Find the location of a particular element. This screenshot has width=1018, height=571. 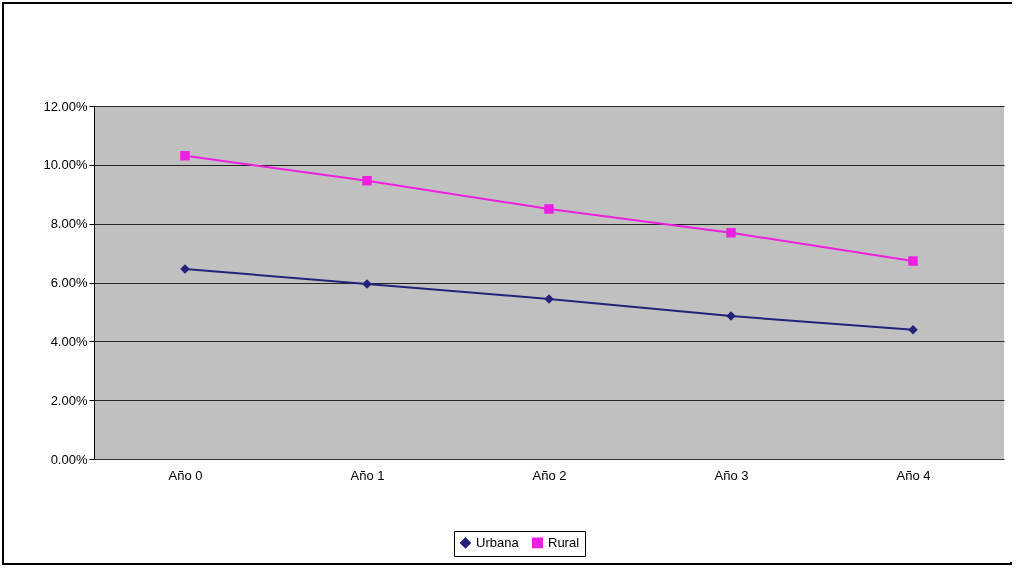

y-tick-label: 12.00% is located at coordinates (65, 106).